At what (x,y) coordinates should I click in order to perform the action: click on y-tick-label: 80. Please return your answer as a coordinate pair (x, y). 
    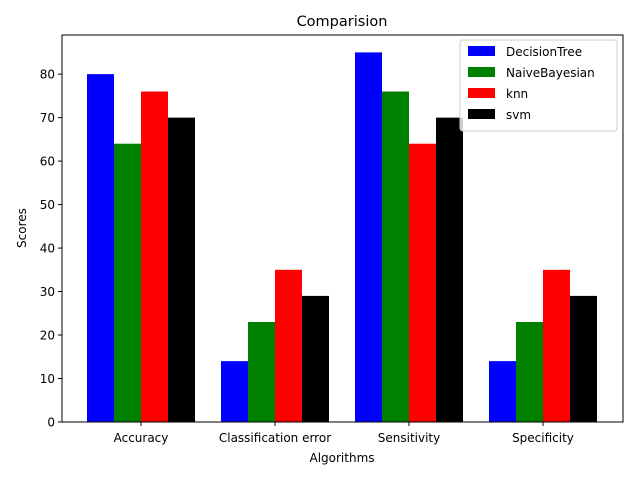
    Looking at the image, I should click on (47, 75).